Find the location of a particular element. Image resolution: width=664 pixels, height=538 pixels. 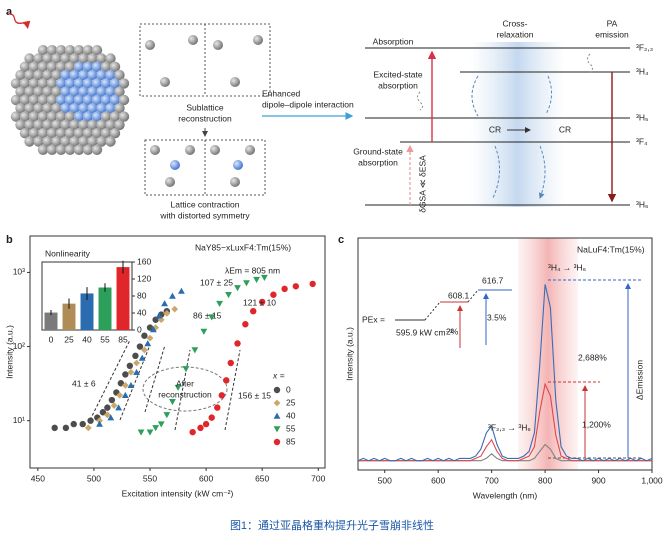

legend-label: 40 is located at coordinates (291, 415).